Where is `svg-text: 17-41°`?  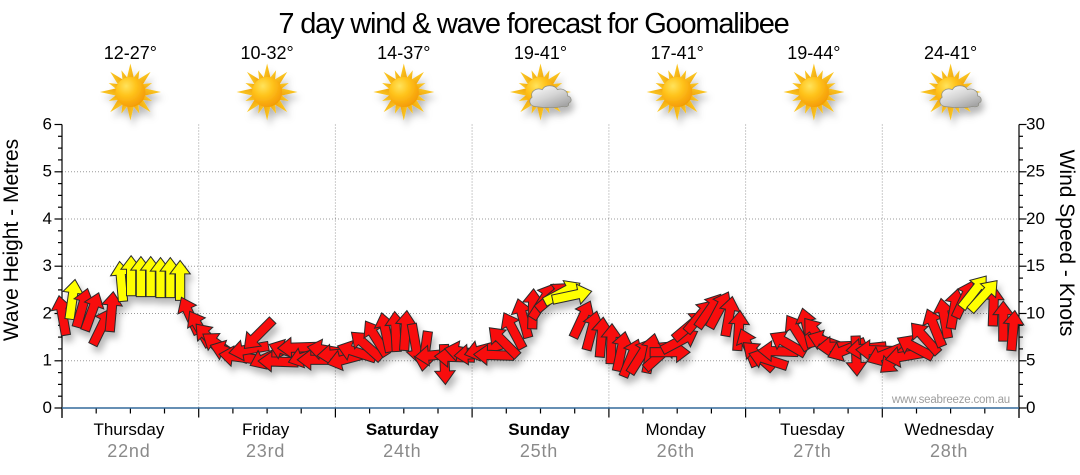
svg-text: 17-41° is located at coordinates (677, 53).